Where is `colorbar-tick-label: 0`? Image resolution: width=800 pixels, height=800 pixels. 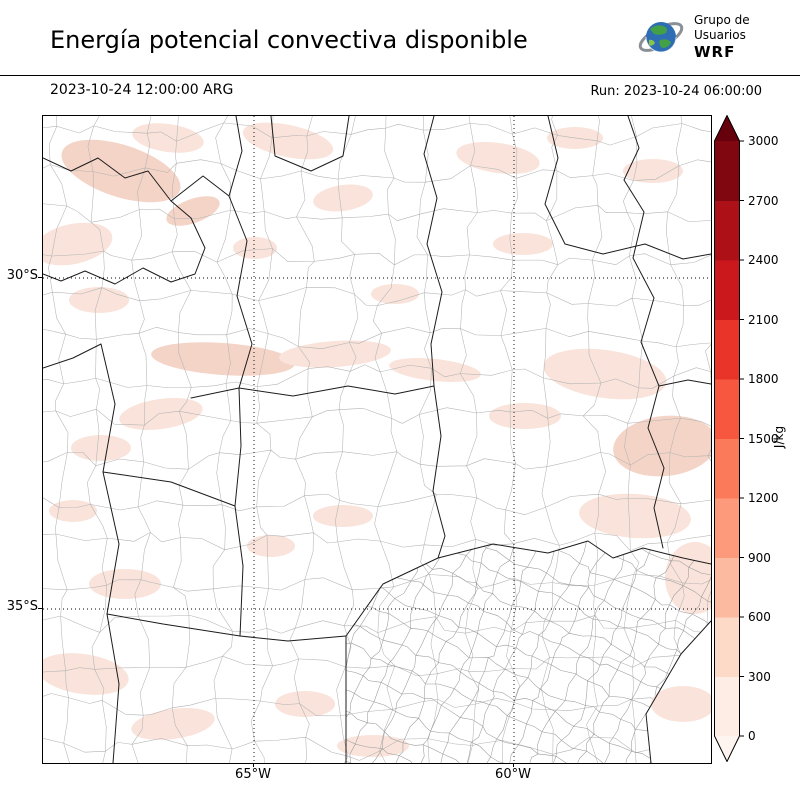
colorbar-tick-label: 0 is located at coordinates (752, 736).